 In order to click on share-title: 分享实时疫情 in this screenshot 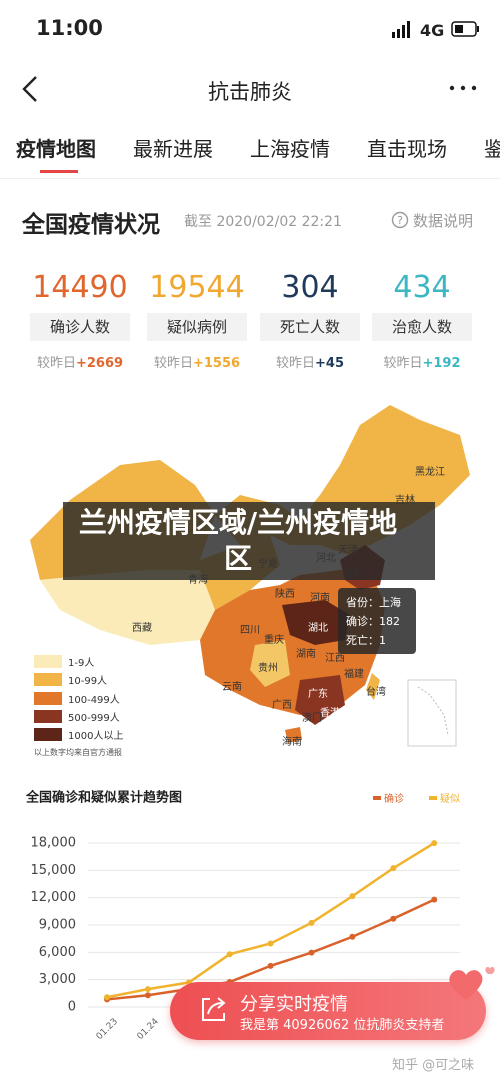, I will do `click(294, 1004)`.